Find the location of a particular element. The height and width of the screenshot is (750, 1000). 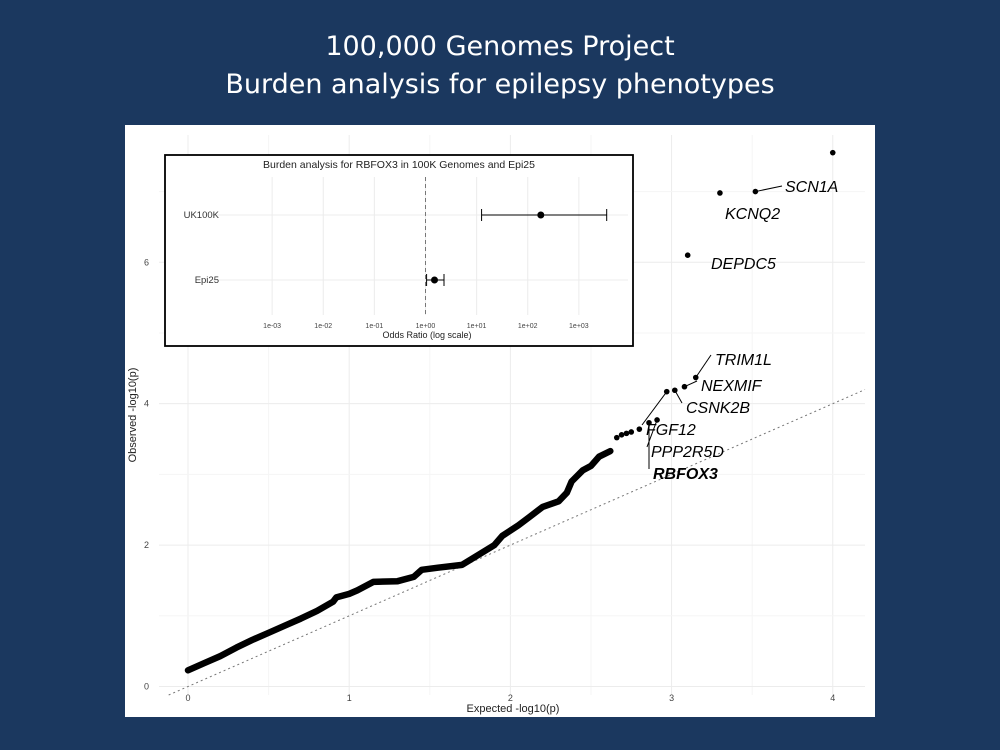

qq-x-axis-label: Expected -log10(p) is located at coordinates (513, 709).